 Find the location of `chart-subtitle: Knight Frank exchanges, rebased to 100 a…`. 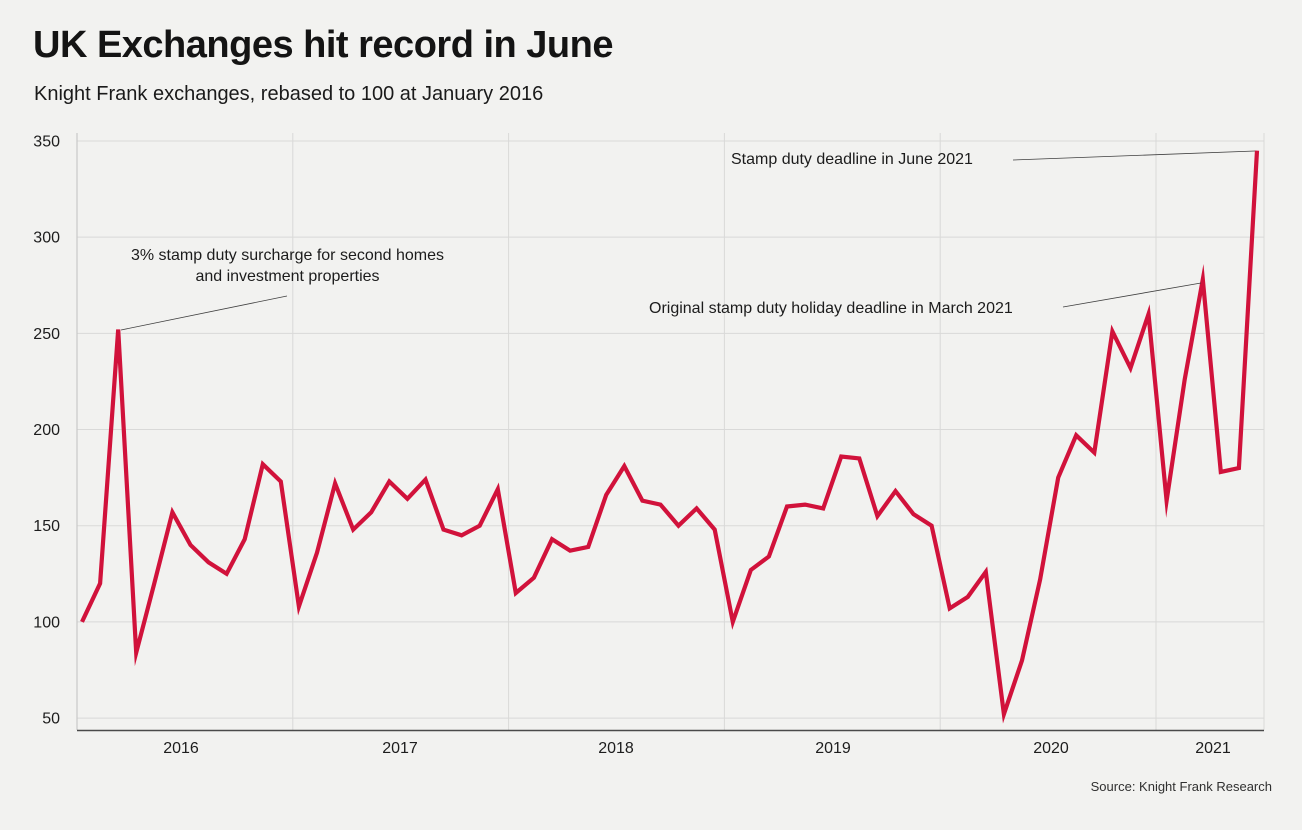

chart-subtitle: Knight Frank exchanges, rebased to 100 a… is located at coordinates (289, 94).